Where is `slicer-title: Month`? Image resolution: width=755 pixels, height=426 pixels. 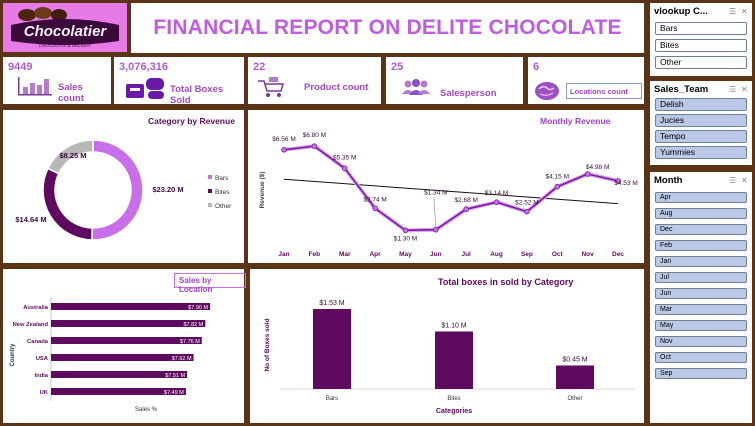
slicer-title: Month is located at coordinates (668, 180).